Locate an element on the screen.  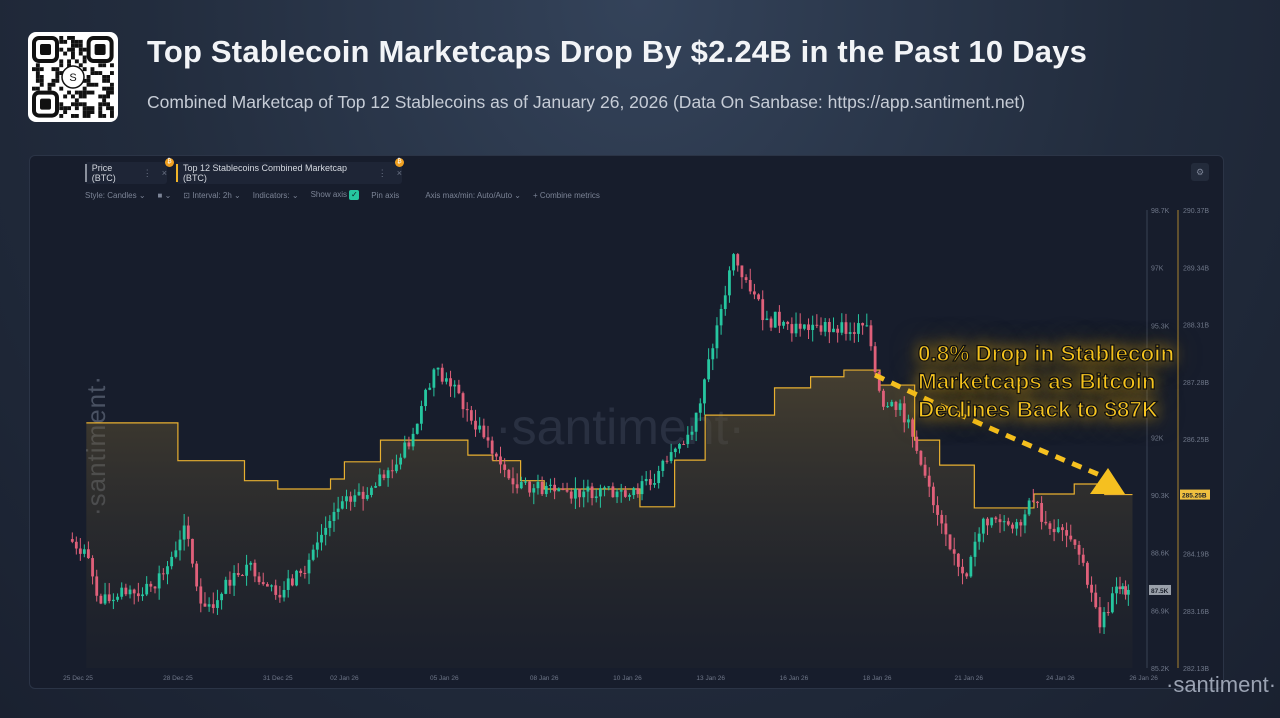
current-marketcap-marker is located at coordinates (1195, 494).